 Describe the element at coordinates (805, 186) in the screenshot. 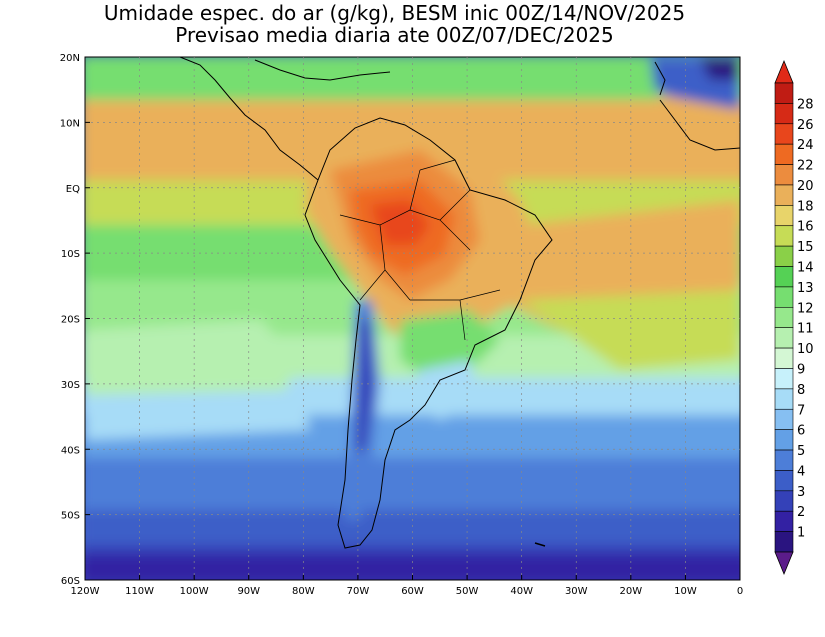

I see `colorbar-level-label: 20` at that location.